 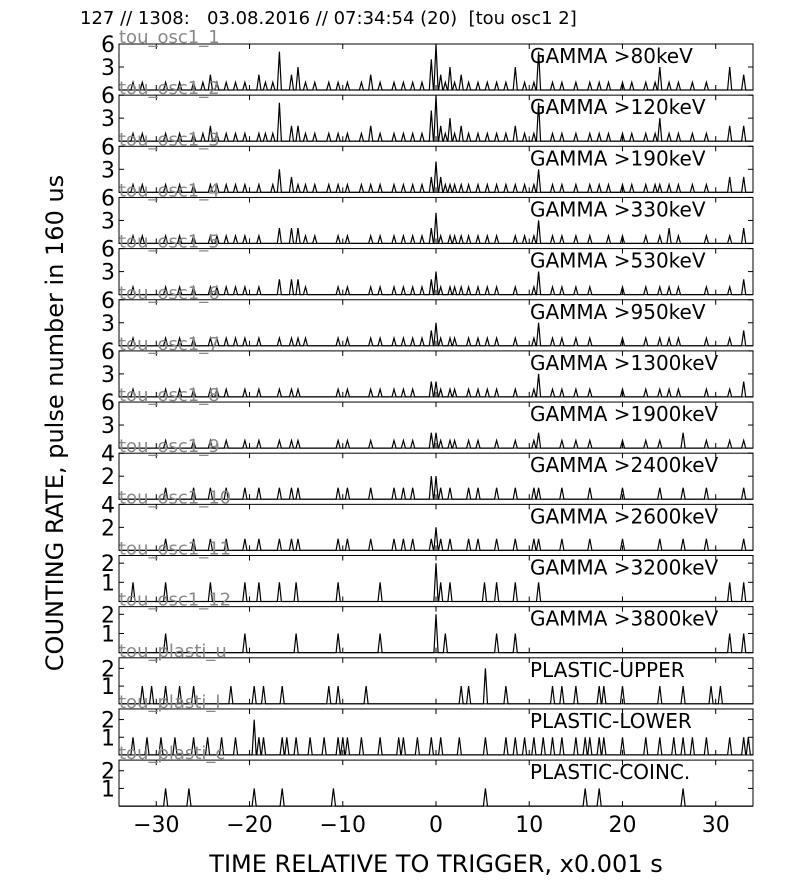 What do you see at coordinates (618, 158) in the screenshot?
I see `panel-label: GAMMA >190keV` at bounding box center [618, 158].